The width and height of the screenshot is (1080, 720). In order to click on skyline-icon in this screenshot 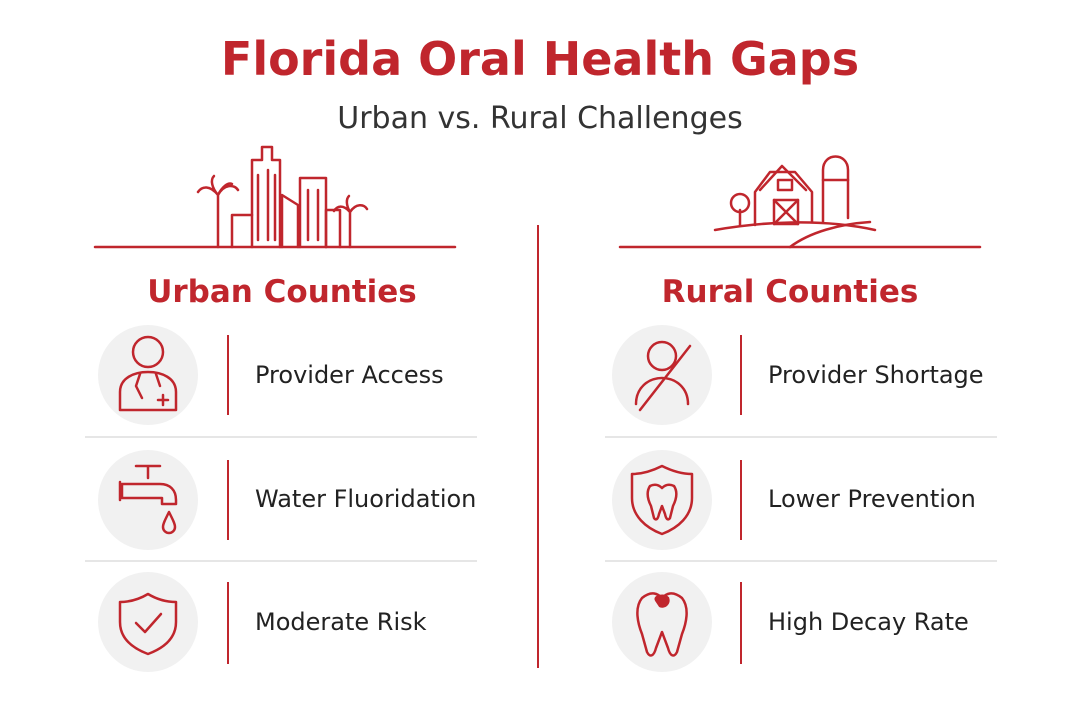, I will do `click(275, 197)`.